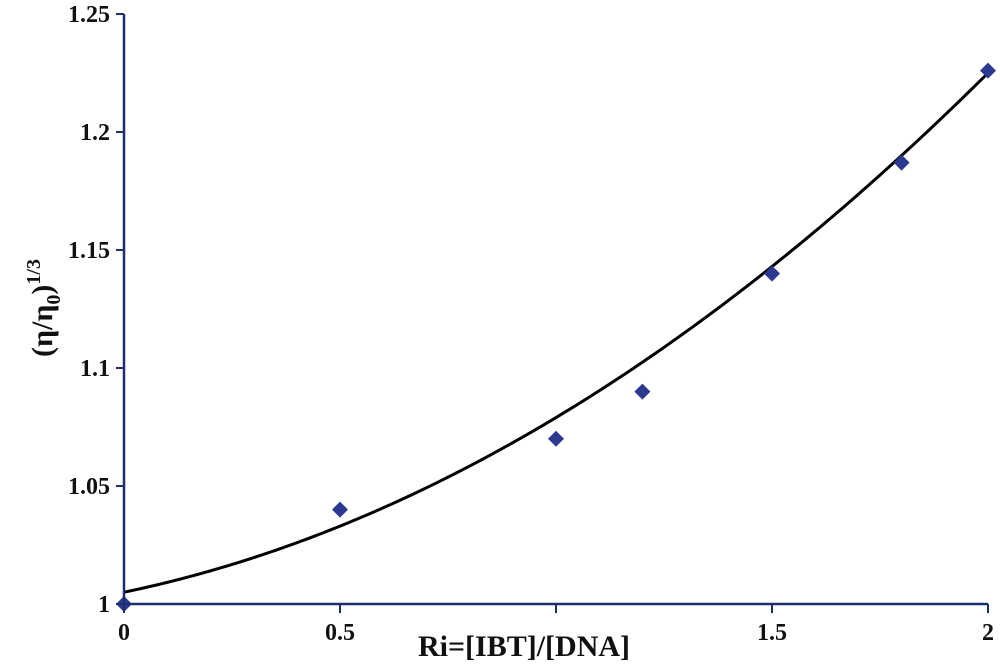  I want to click on y-axis-title-superscript: 1/3, so click(34, 272).